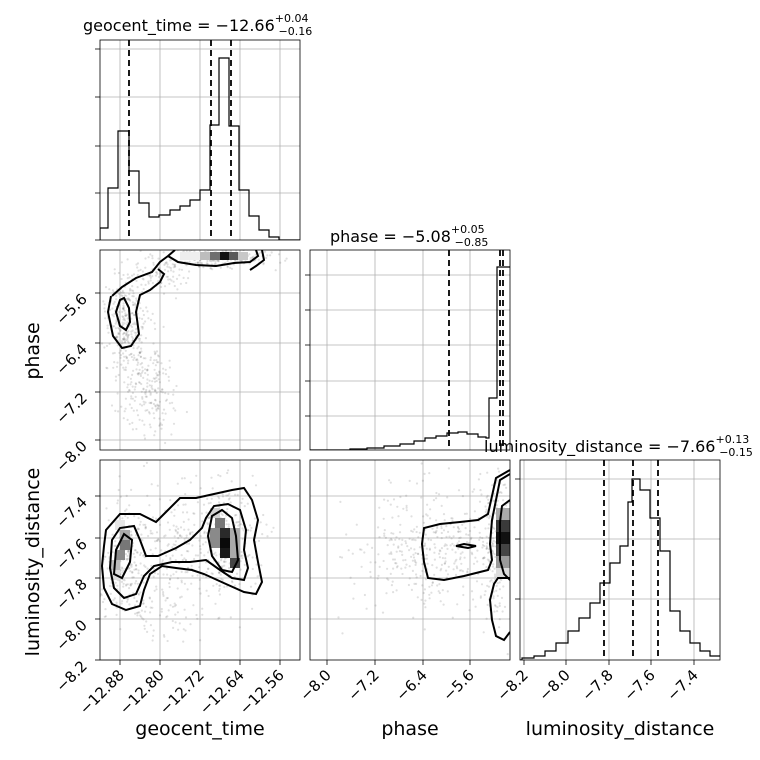  I want to click on frame-lumdist-vs-phase, so click(410, 560).